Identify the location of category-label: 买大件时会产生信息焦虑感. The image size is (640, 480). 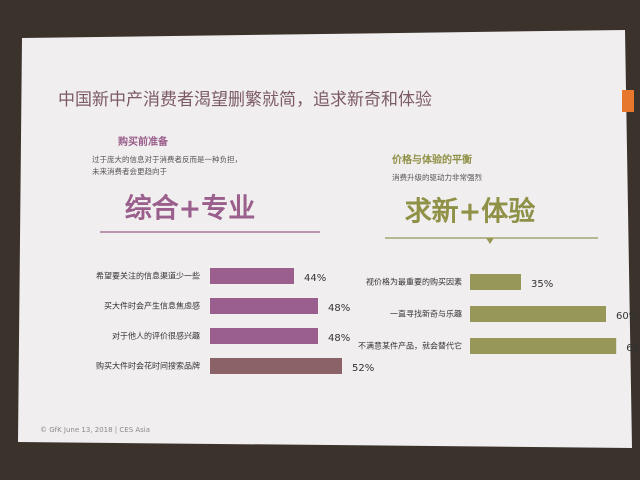
(152, 306).